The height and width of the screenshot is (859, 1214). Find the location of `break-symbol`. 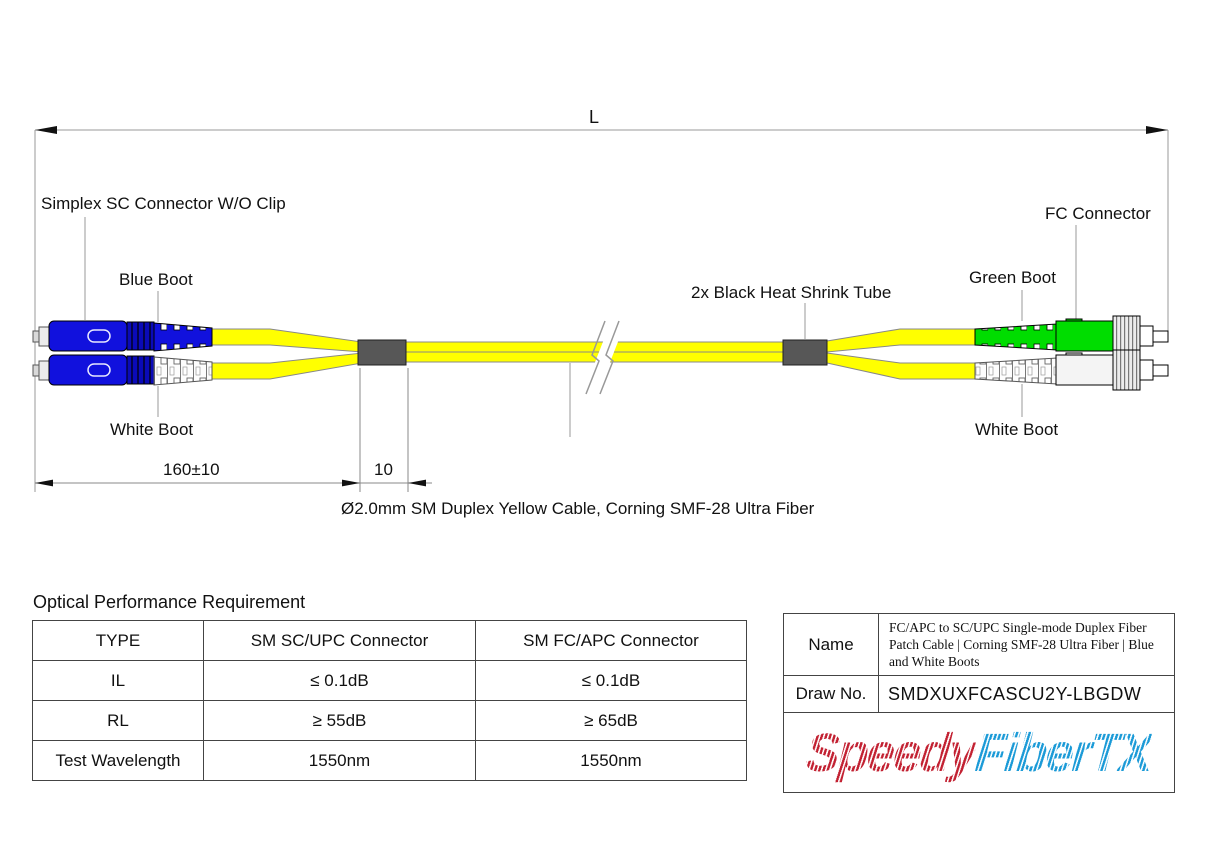

break-symbol is located at coordinates (603, 357).